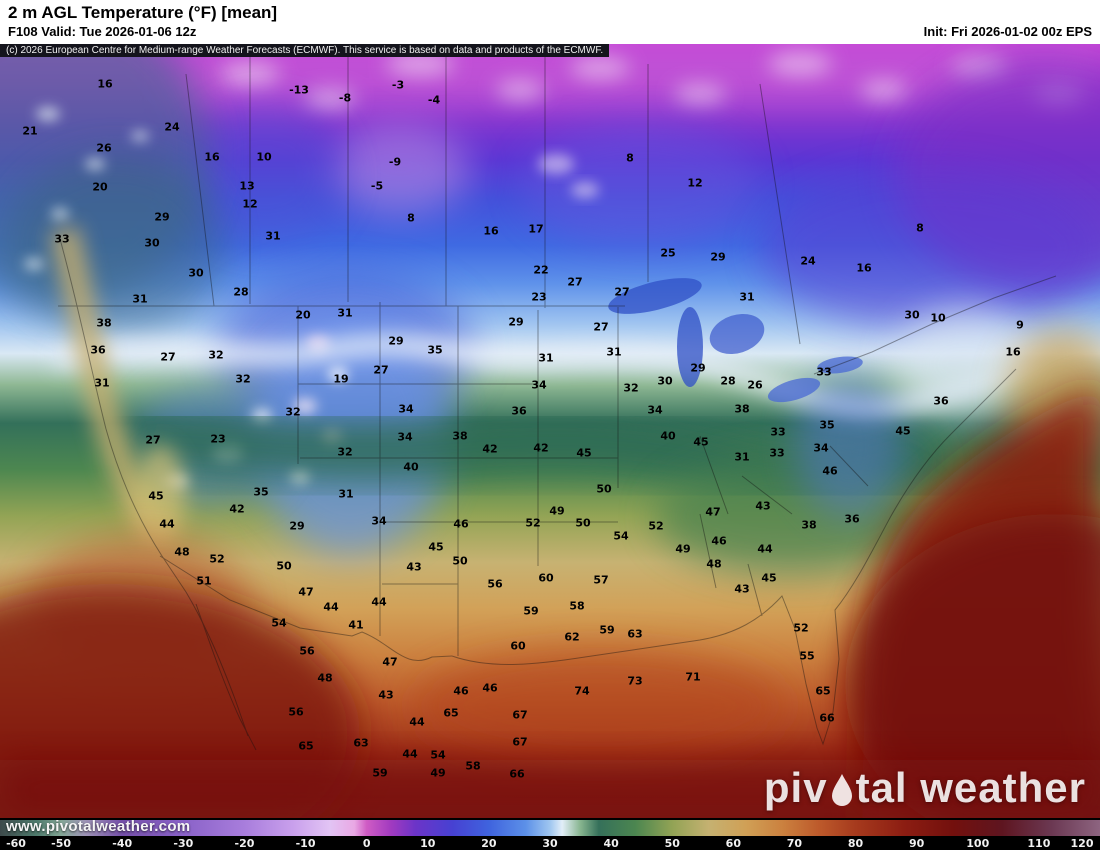 The width and height of the screenshot is (1100, 850). What do you see at coordinates (1007, 31) in the screenshot?
I see `init-time: Init: Fri 2026-01-02 00z EPS` at bounding box center [1007, 31].